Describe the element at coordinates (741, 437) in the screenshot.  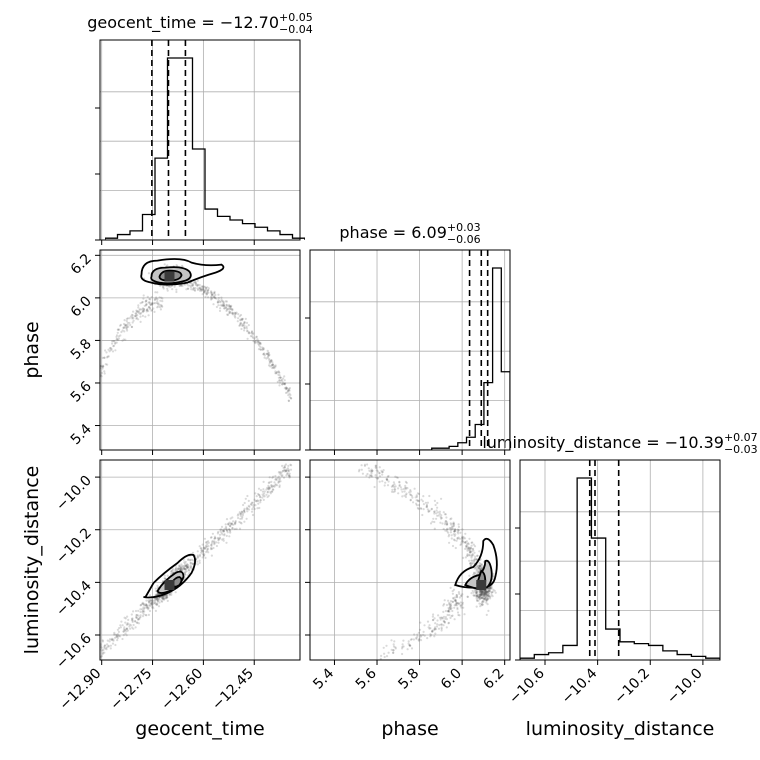
I see `title-plus-error: +0.07` at that location.